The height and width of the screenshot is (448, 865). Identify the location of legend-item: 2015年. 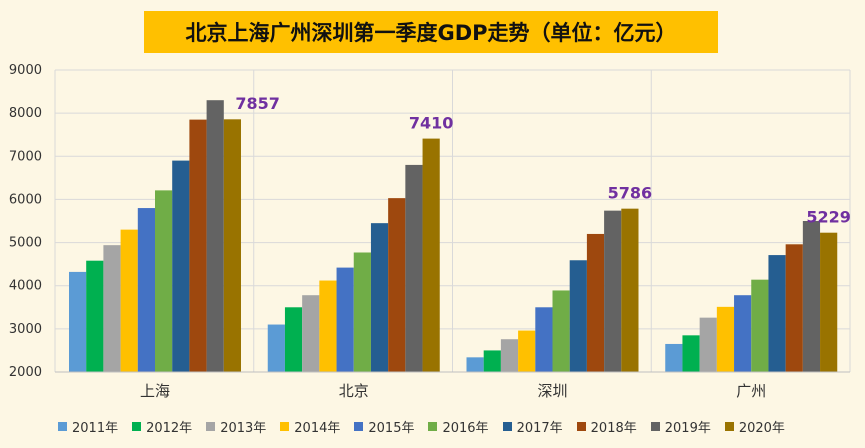
(384, 426).